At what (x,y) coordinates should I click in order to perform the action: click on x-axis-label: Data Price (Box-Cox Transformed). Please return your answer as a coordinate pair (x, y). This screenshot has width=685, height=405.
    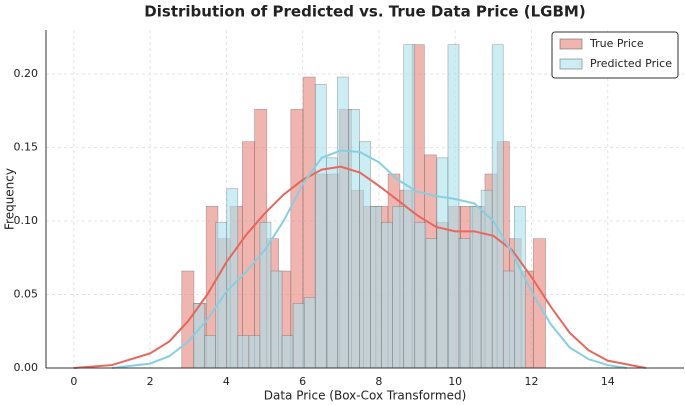
    Looking at the image, I should click on (365, 396).